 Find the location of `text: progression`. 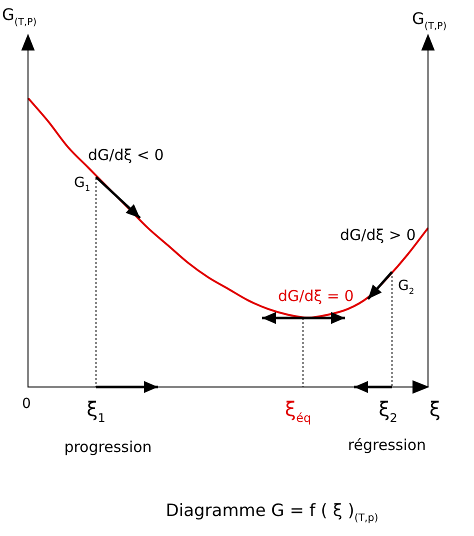

text: progression is located at coordinates (108, 447).